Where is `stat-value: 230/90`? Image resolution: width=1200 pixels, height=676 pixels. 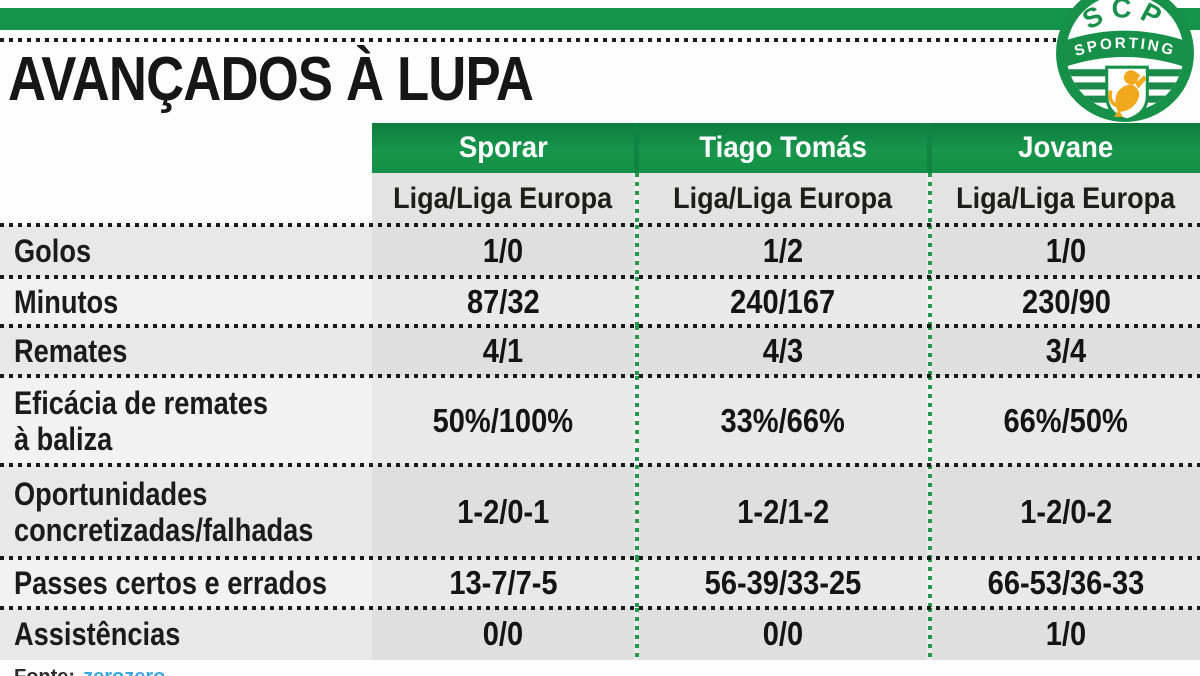
stat-value: 230/90 is located at coordinates (1066, 301).